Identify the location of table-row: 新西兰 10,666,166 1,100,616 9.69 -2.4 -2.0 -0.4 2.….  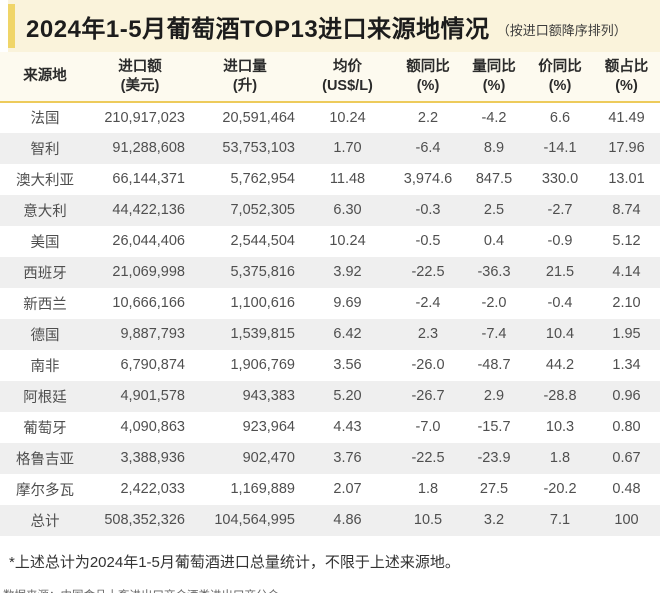
(330, 303).